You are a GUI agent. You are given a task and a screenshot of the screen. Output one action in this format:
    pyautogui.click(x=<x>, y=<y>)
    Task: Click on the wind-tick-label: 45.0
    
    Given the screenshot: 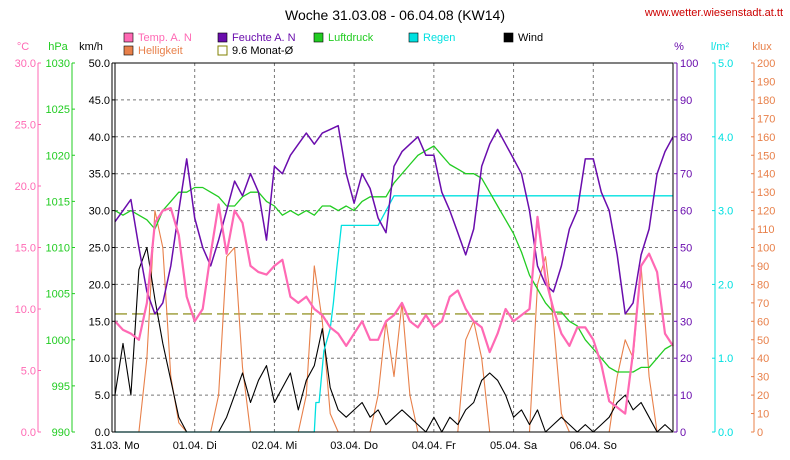 What is the action you would take?
    pyautogui.click(x=99, y=101)
    